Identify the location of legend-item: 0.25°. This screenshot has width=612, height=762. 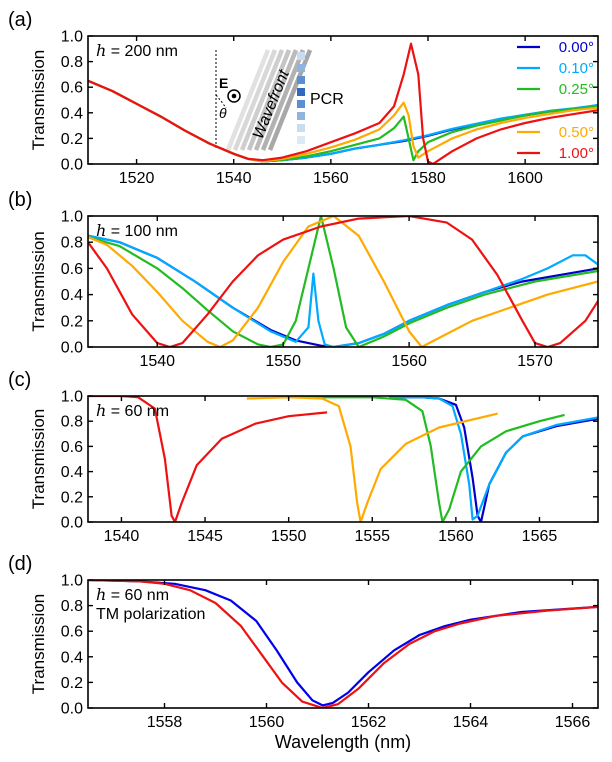
(555, 89).